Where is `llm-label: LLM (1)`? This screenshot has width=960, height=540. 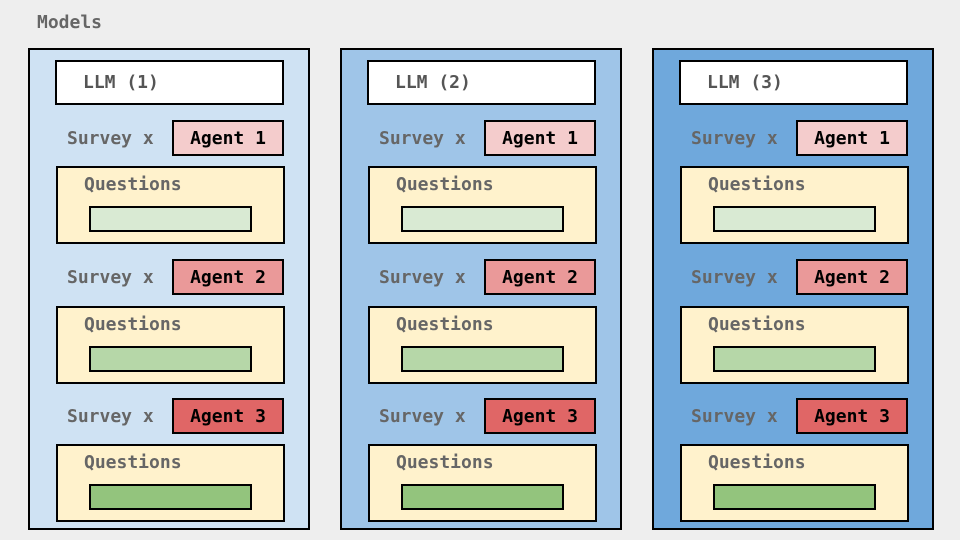 llm-label: LLM (1) is located at coordinates (169, 82).